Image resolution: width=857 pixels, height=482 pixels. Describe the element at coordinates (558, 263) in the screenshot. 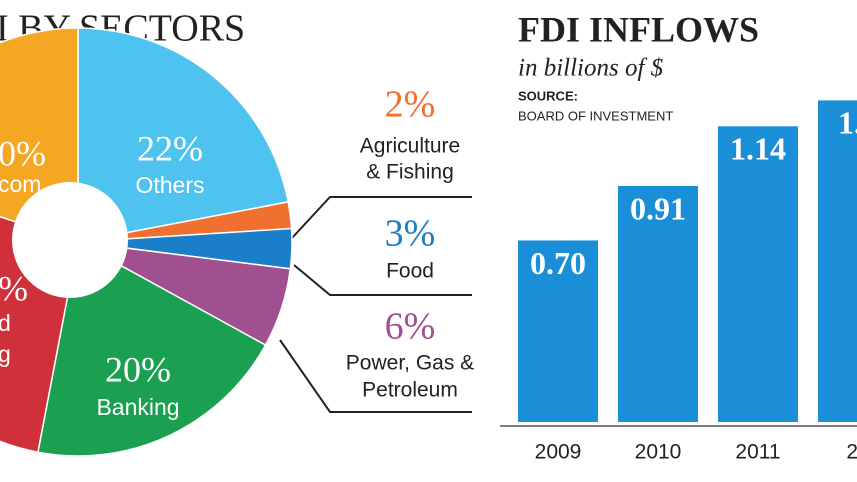

I see `bar-value-label: 0.70` at that location.